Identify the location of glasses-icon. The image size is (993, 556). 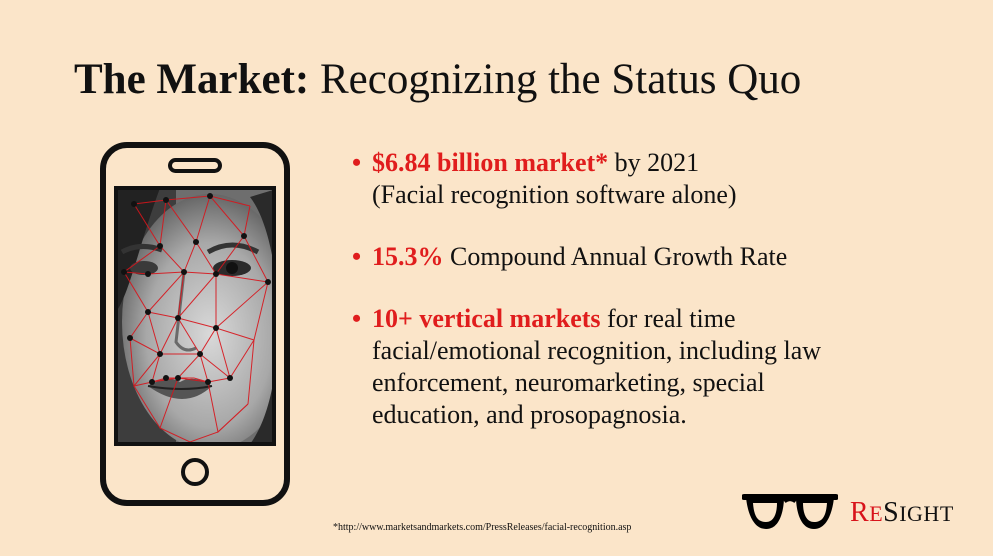
(790, 511).